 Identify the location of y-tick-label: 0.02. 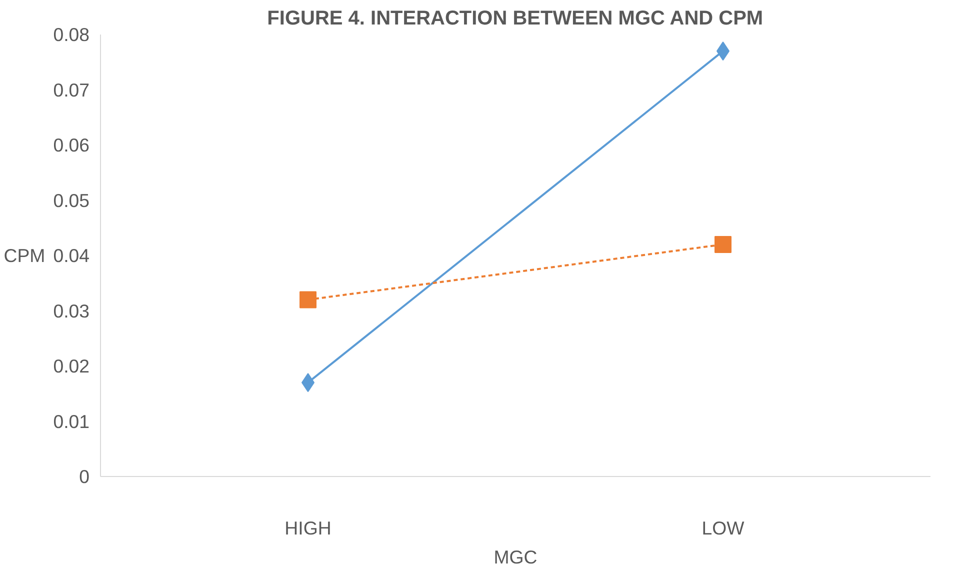
(71, 366).